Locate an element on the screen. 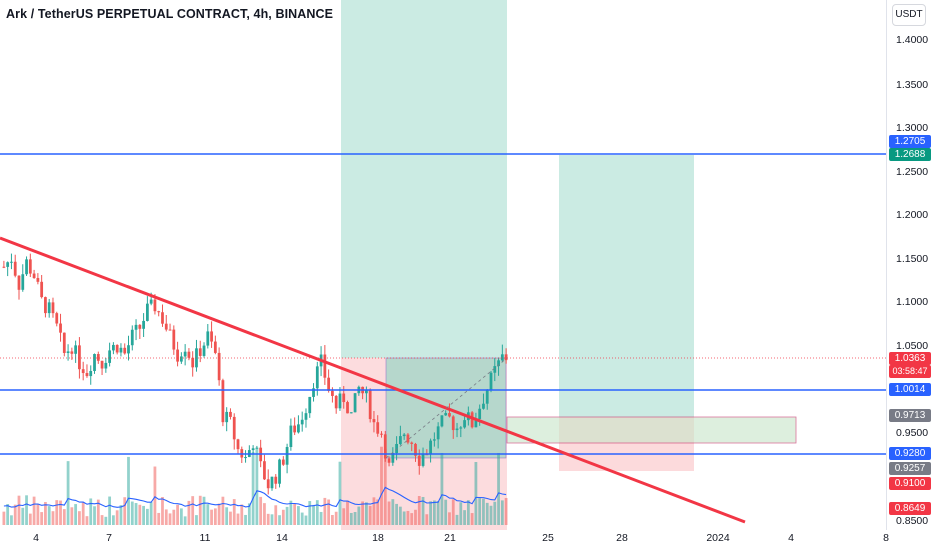 Image resolution: width=932 pixels, height=550 pixels. volume-moving-average is located at coordinates (255, 497).